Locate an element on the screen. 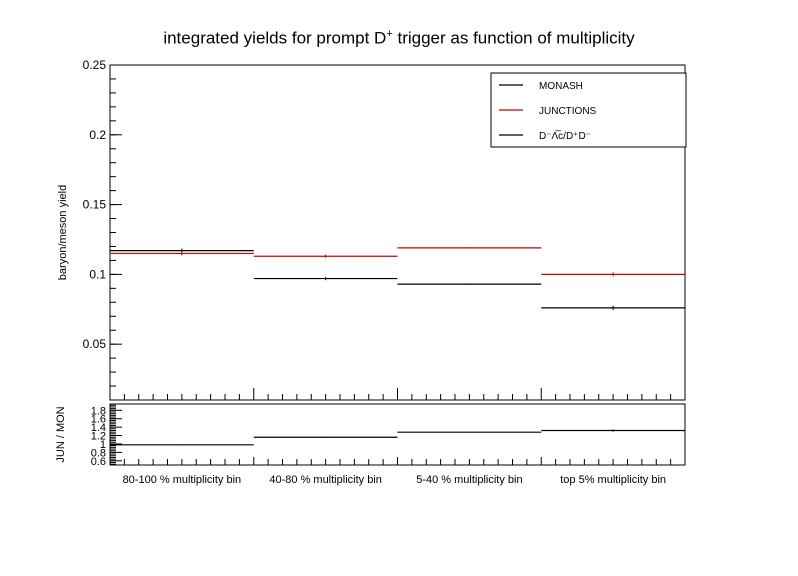  main-ytick-label: 0.25 is located at coordinates (95, 65).